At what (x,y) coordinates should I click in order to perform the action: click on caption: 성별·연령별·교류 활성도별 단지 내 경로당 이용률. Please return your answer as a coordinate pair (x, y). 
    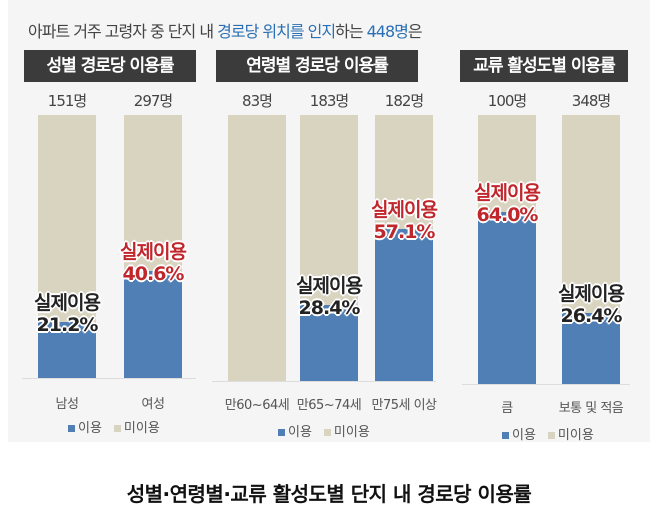
    Looking at the image, I should click on (329, 494).